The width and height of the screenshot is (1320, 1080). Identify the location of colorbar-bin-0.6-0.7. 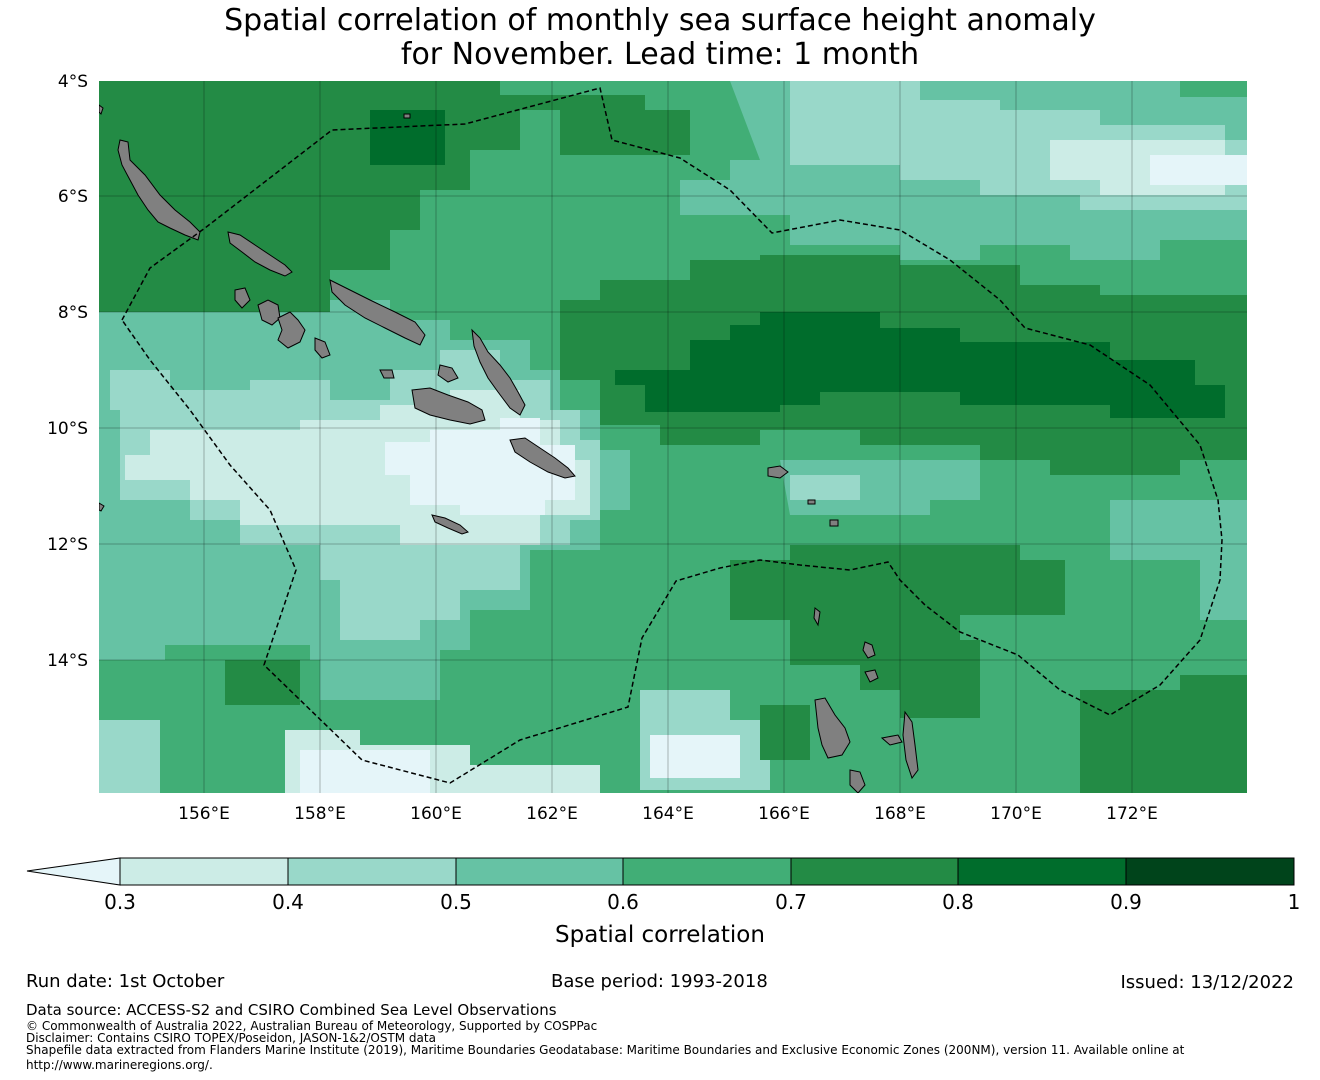
(707, 871).